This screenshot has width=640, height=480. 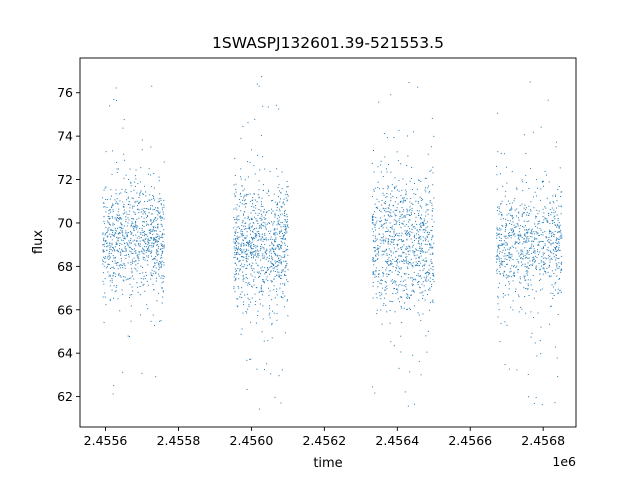 What do you see at coordinates (65, 136) in the screenshot?
I see `y-tick-label: 74` at bounding box center [65, 136].